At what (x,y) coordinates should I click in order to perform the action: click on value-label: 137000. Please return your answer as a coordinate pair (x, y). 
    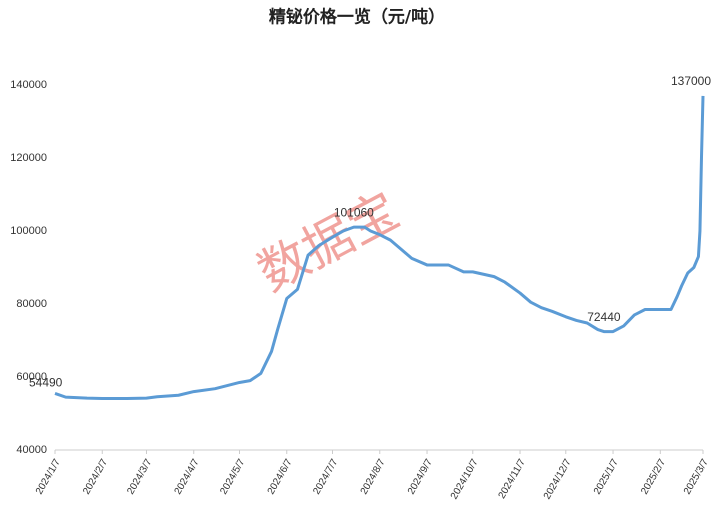
    Looking at the image, I should click on (691, 81).